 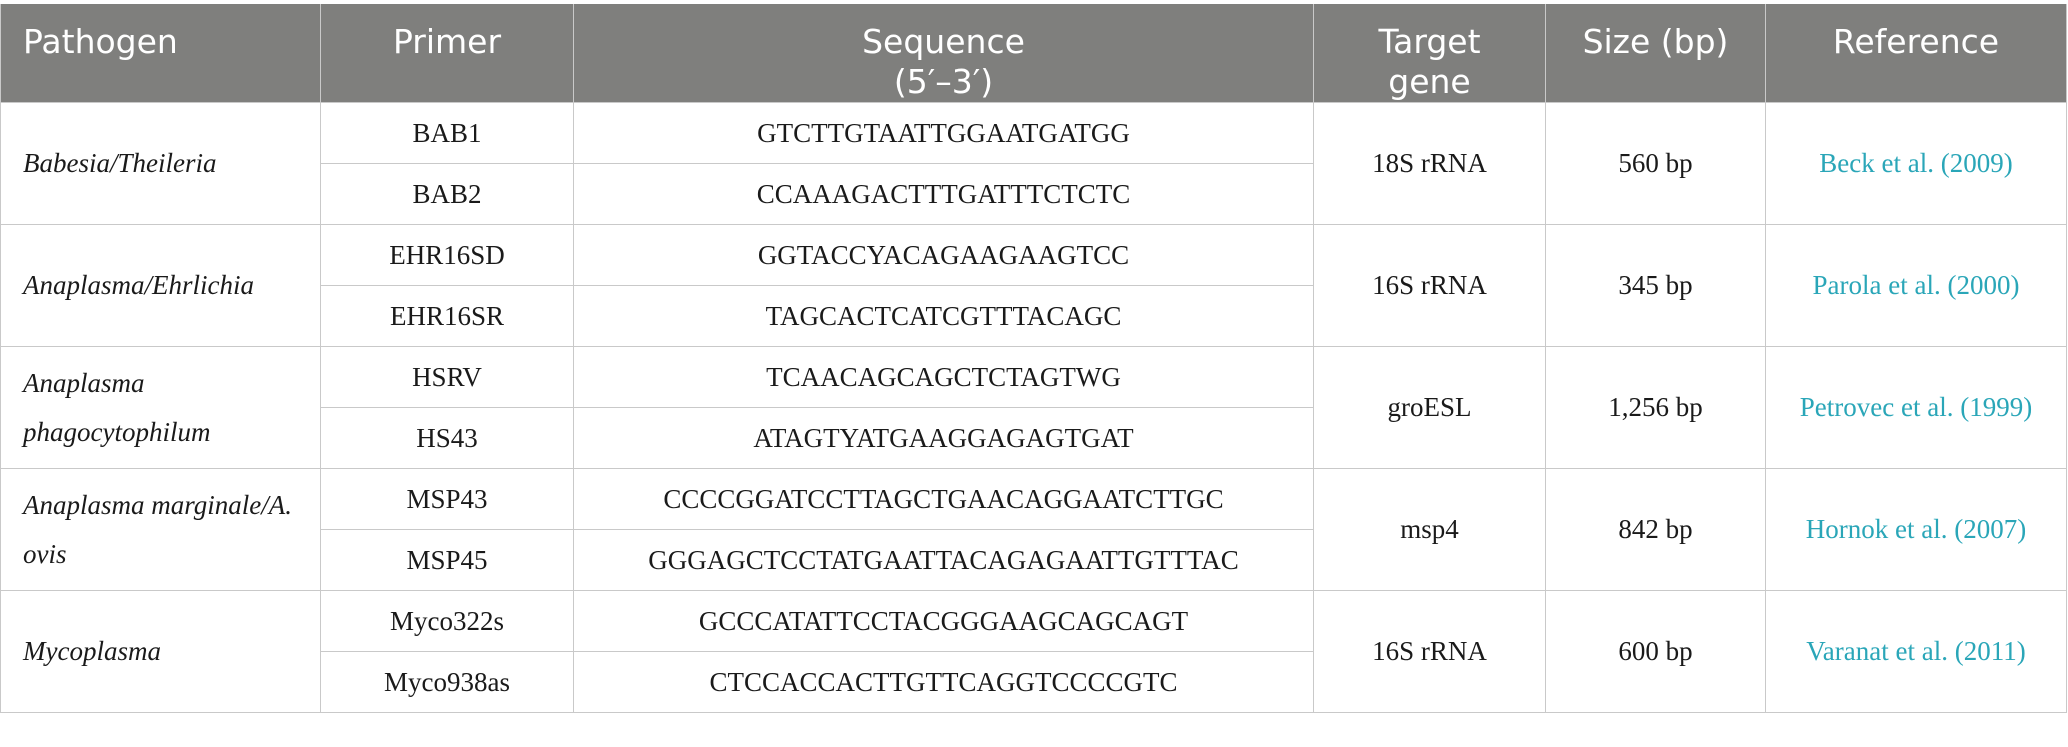 What do you see at coordinates (1655, 529) in the screenshot?
I see `size-cell: 842 bp` at bounding box center [1655, 529].